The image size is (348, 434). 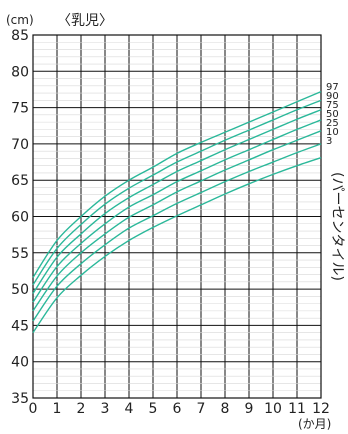 What do you see at coordinates (20, 20) in the screenshot?
I see `y-axis-unit-label: (cm)` at bounding box center [20, 20].